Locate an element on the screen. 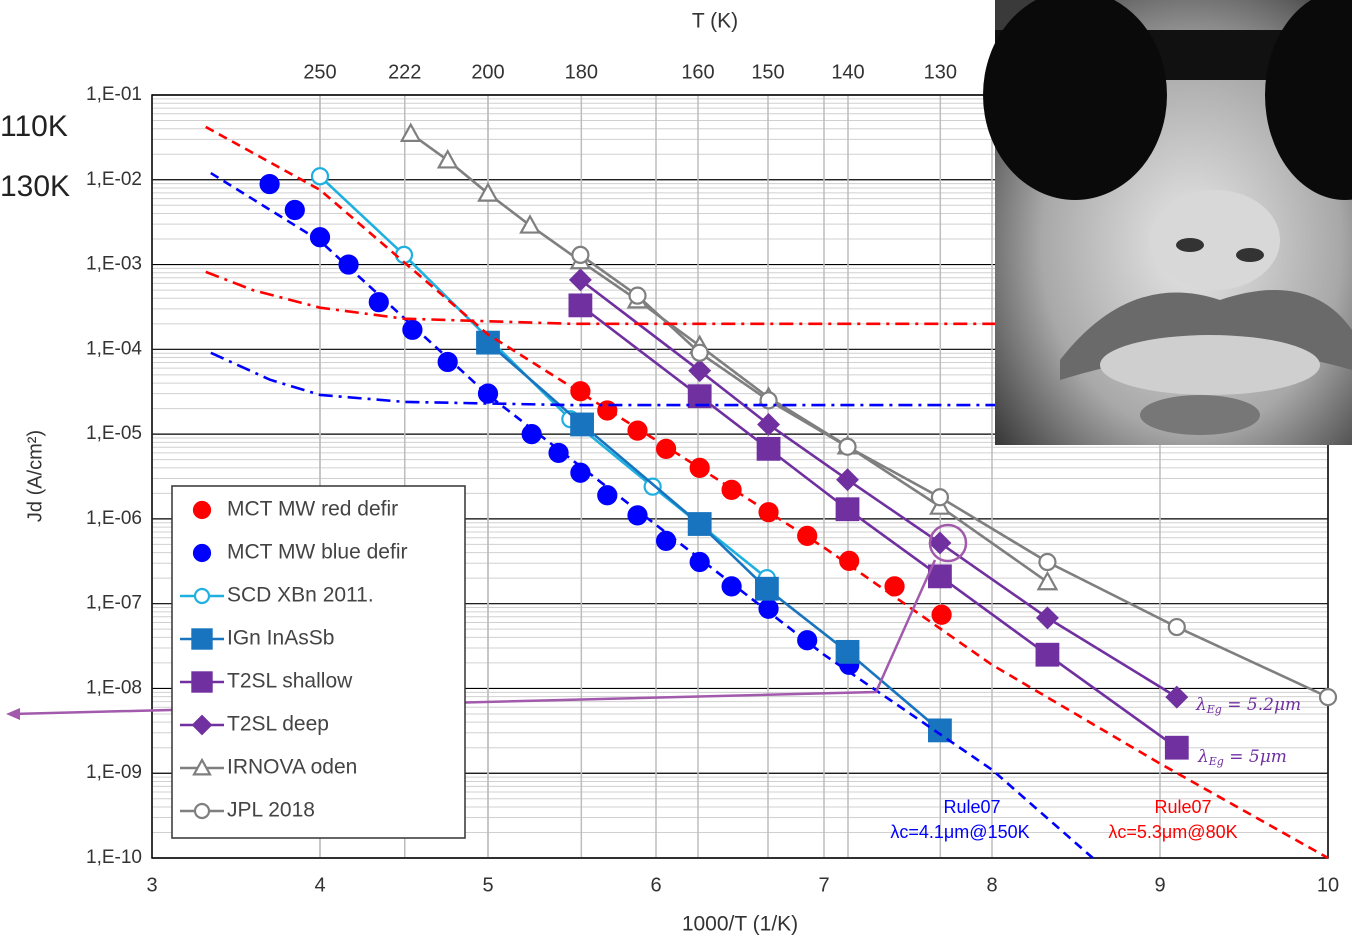 This screenshot has height=944, width=1352. legend-label: T2SL shallow is located at coordinates (290, 681).